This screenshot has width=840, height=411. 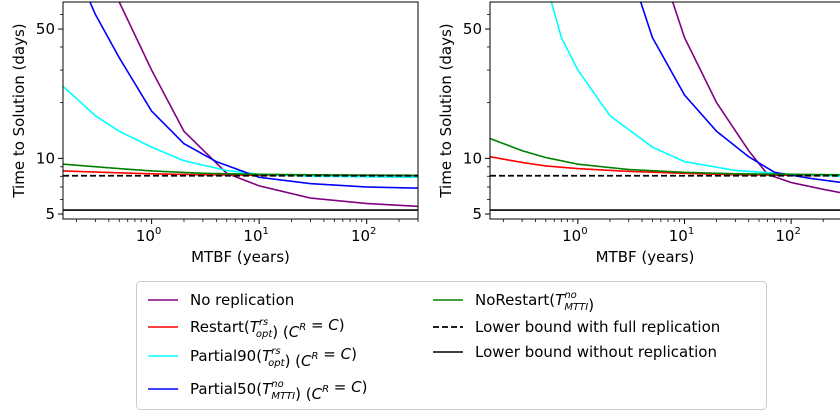 What do you see at coordinates (50, 214) in the screenshot?
I see `chart-left-ytick-label: 5` at bounding box center [50, 214].